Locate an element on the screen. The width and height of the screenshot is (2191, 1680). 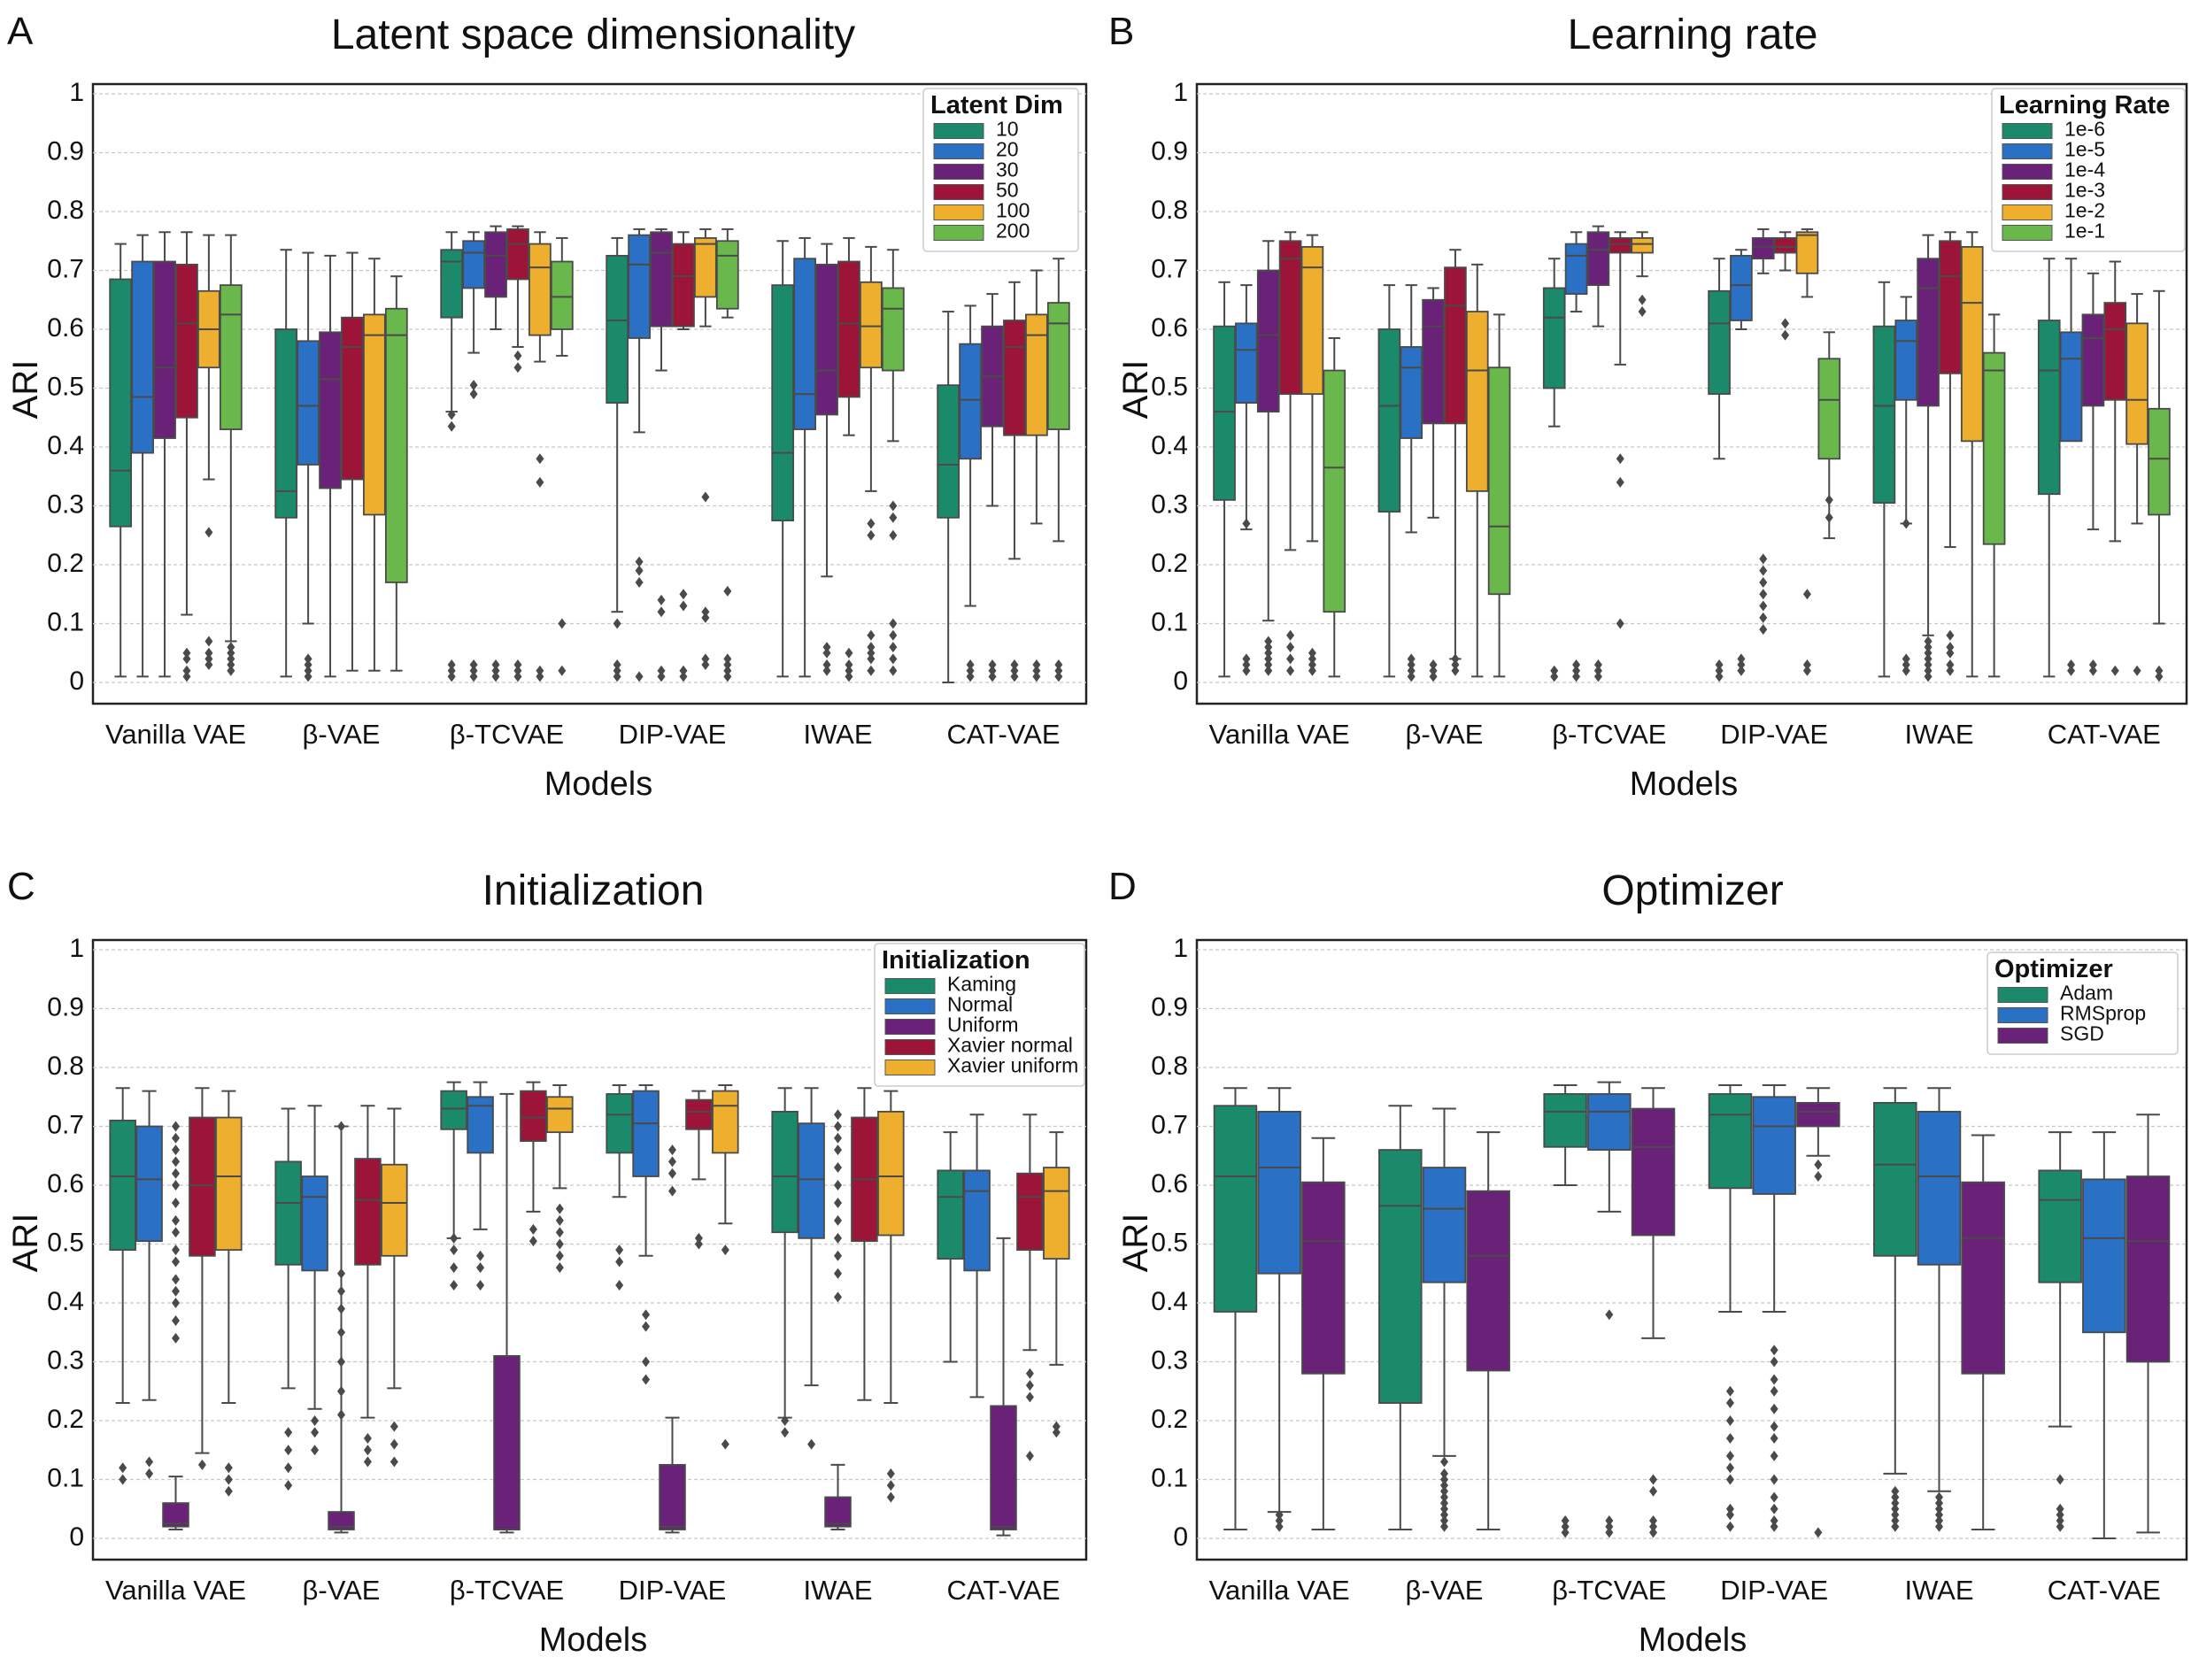
y-tick-label: 1 is located at coordinates (1180, 948).